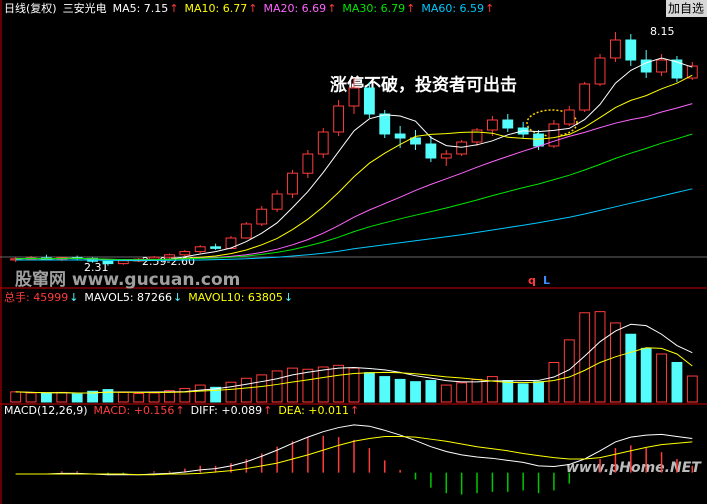 The height and width of the screenshot is (504, 707). I want to click on add-watchlist-button, so click(686, 8).